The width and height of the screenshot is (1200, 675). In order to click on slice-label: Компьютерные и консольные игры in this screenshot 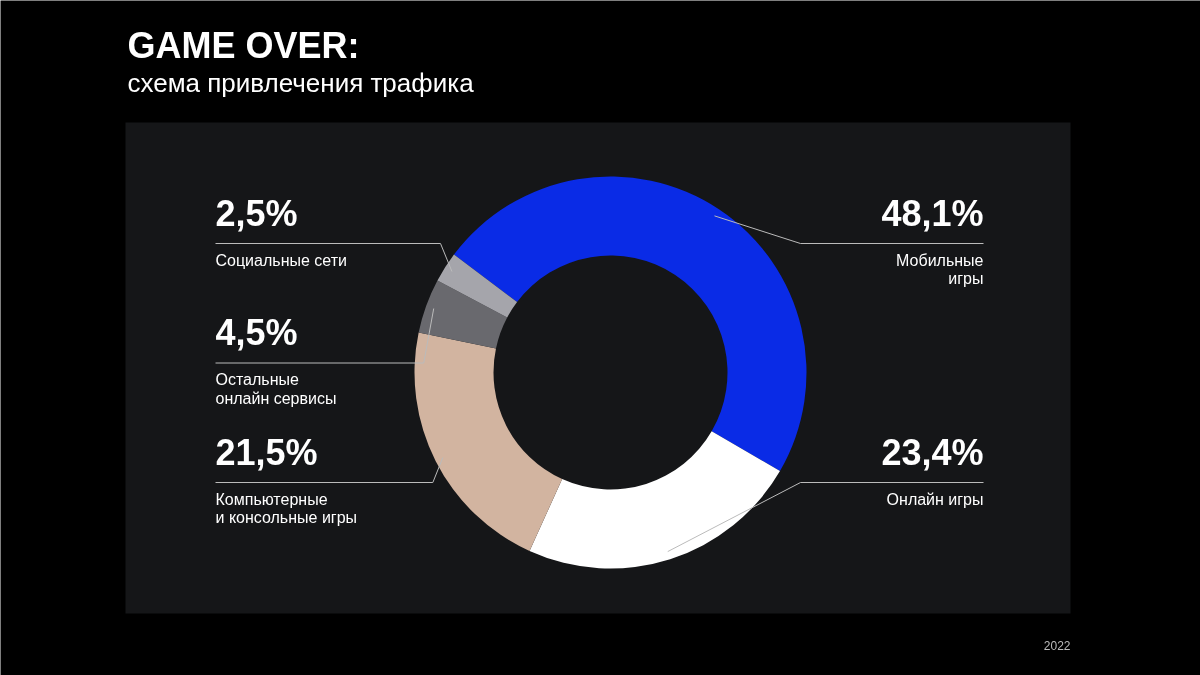, I will do `click(286, 508)`.